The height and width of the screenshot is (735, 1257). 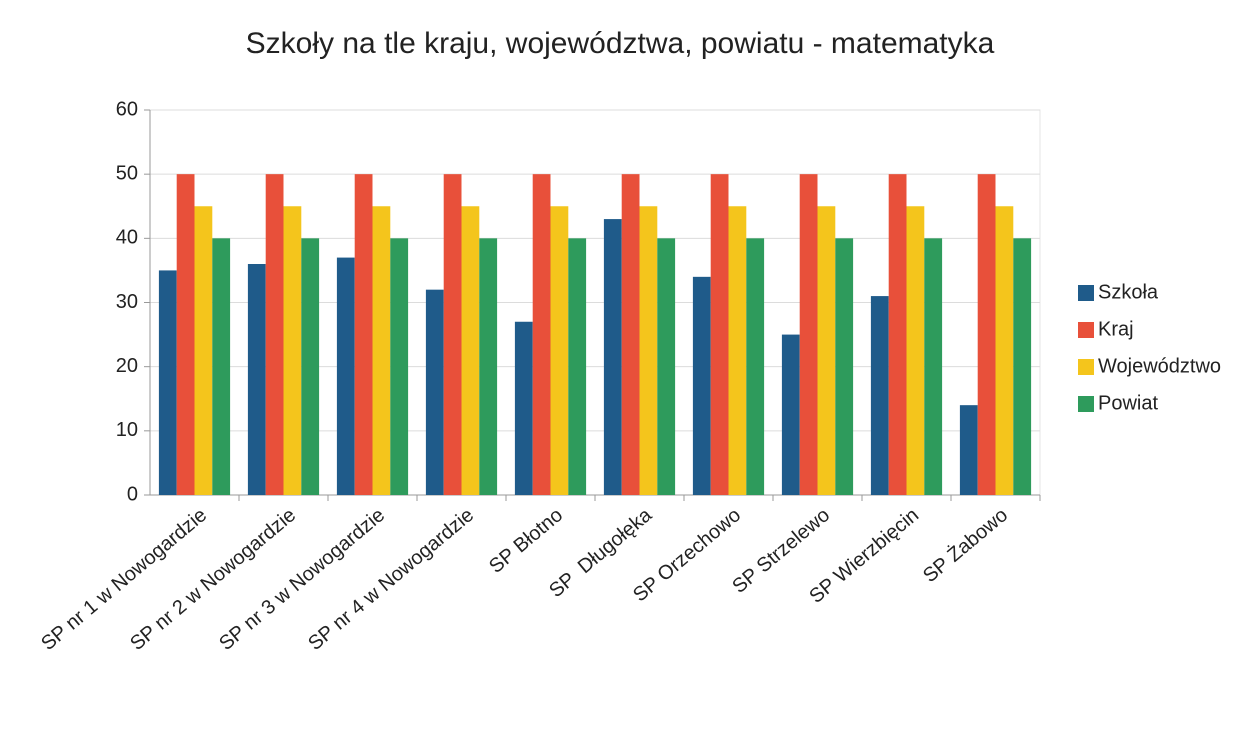 I want to click on x-tick-label: SP nr 2 w Nowogardzie, so click(x=213, y=579).